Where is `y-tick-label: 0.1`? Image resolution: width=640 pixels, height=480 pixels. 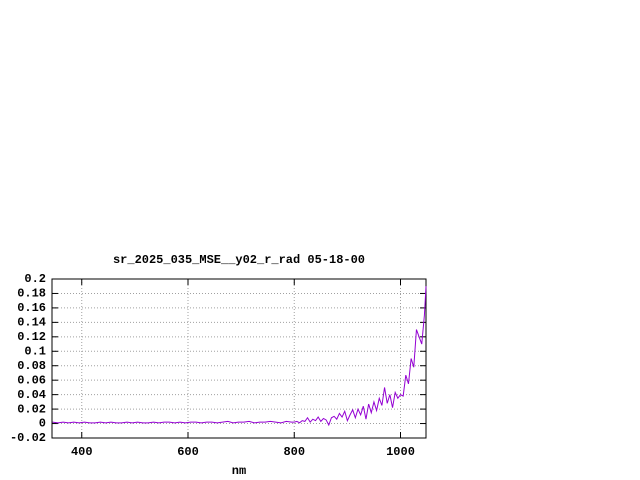
y-tick-label: 0.1 is located at coordinates (35, 351).